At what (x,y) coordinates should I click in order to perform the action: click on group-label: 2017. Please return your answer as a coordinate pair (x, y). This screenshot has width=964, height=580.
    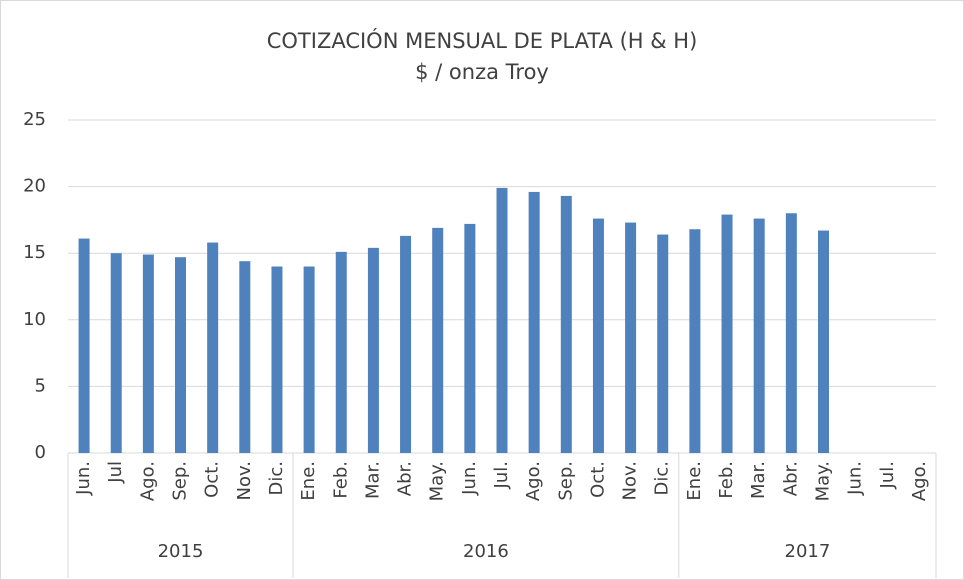
    Looking at the image, I should click on (808, 551).